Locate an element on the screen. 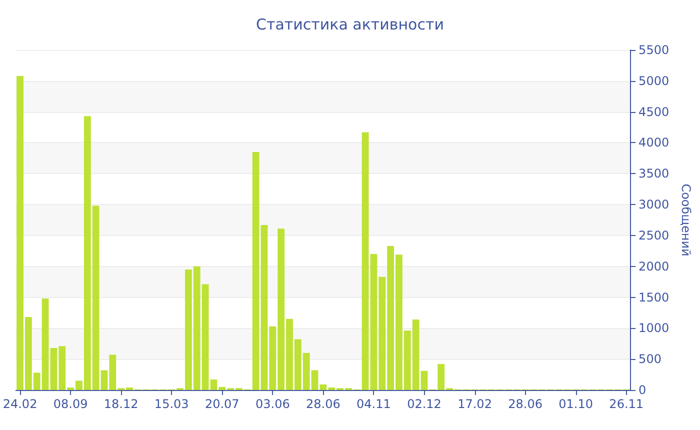 This screenshot has height=430, width=700. y-tick-label: 4000 is located at coordinates (654, 143).